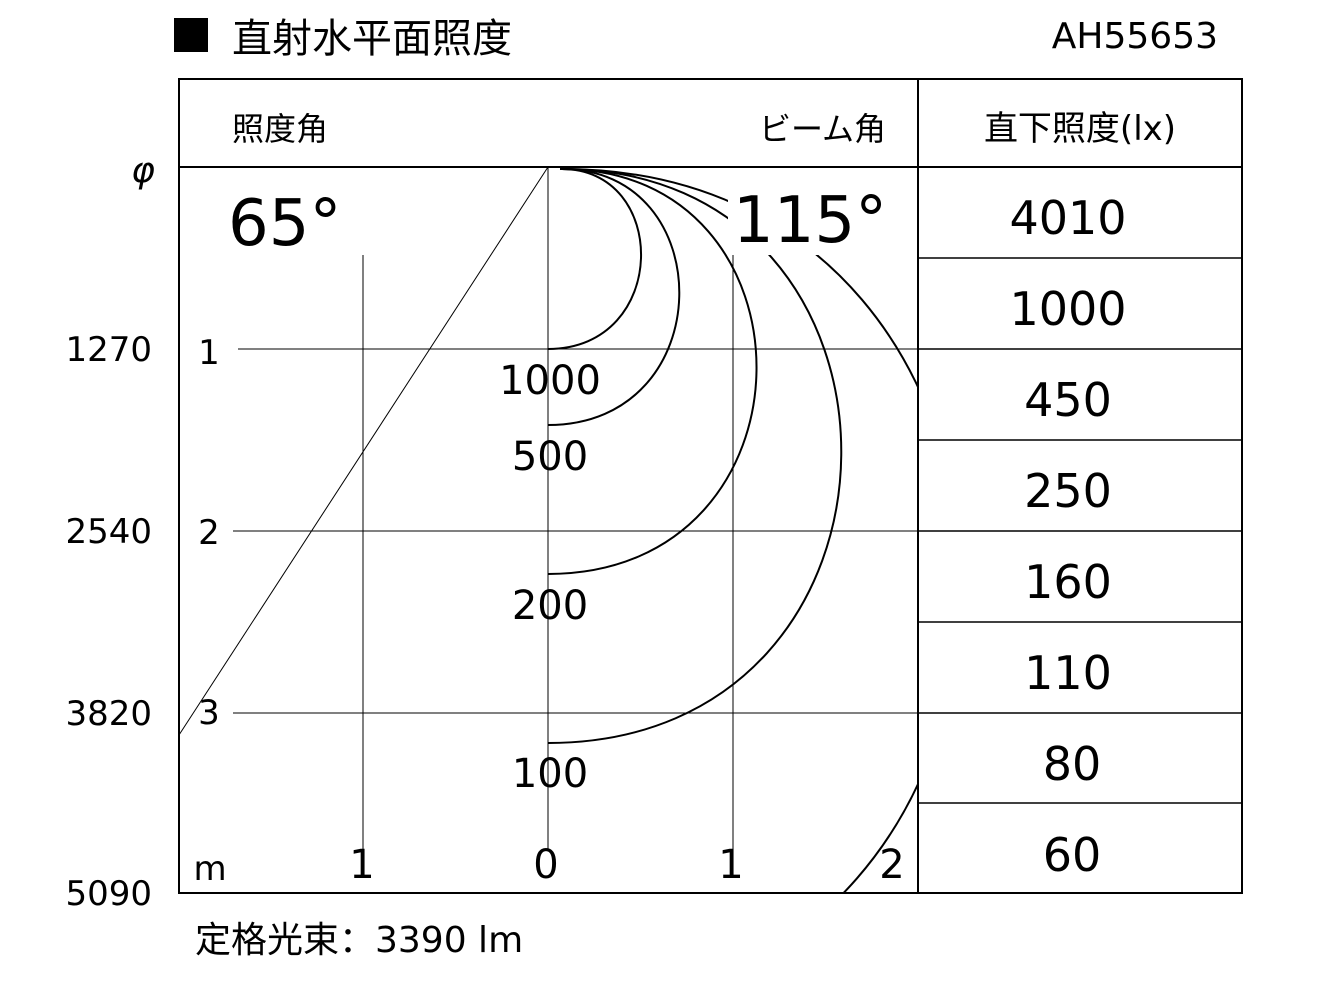  I want to click on table-dividers, so click(1080, 530).